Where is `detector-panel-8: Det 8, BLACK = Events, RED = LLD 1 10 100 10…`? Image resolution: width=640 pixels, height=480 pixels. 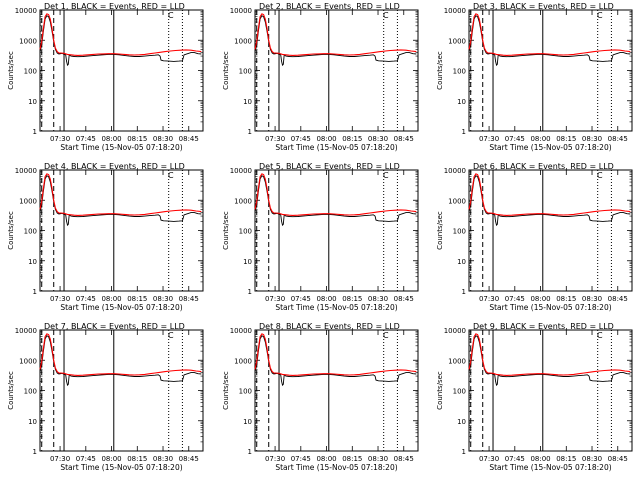
detector-panel-8: Det 8, BLACK = Events, RED = LLD 1 10 100 10… is located at coordinates (320, 397).